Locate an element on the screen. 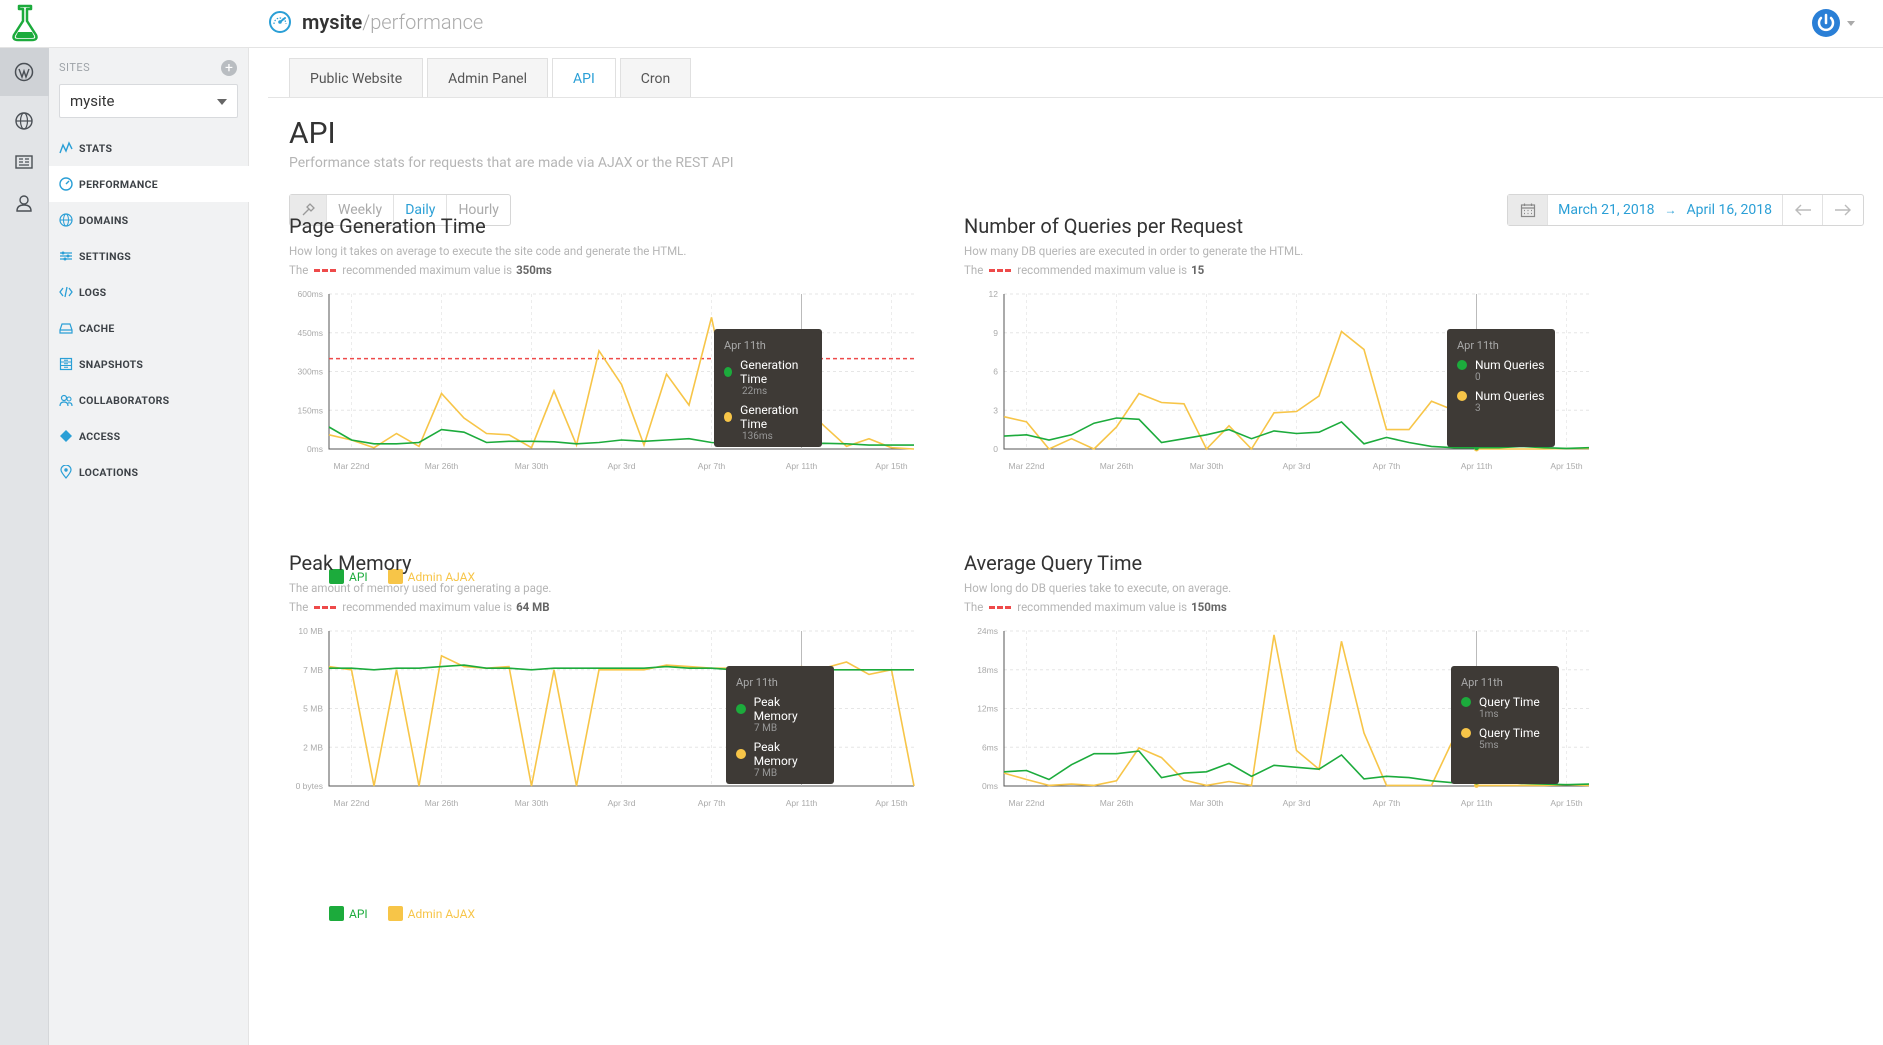  sidebar-item-label: STATS is located at coordinates (96, 148).